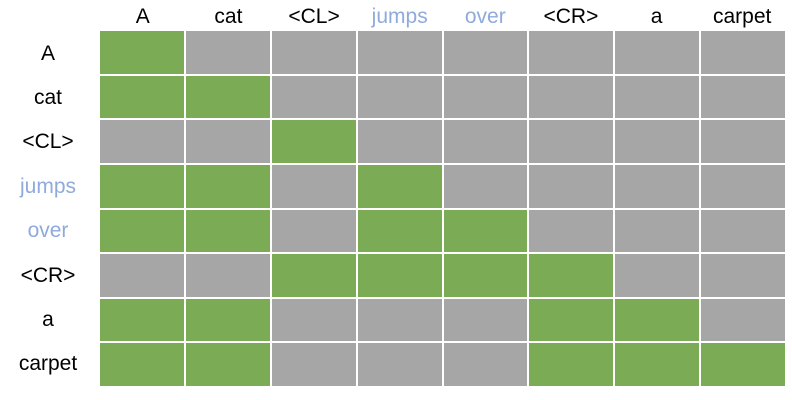  Describe the element at coordinates (48, 186) in the screenshot. I see `row-label-jumps: jumps` at that location.